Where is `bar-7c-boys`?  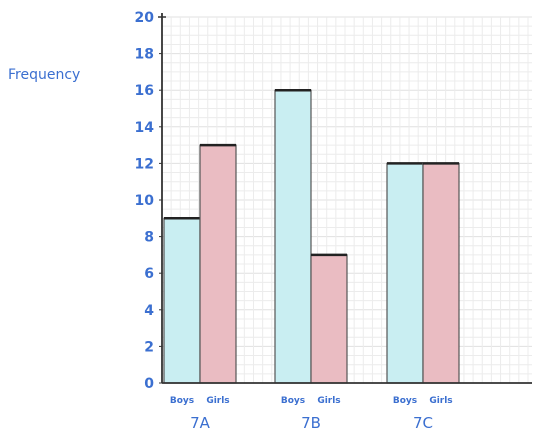
bar-7c-boys is located at coordinates (405, 273).